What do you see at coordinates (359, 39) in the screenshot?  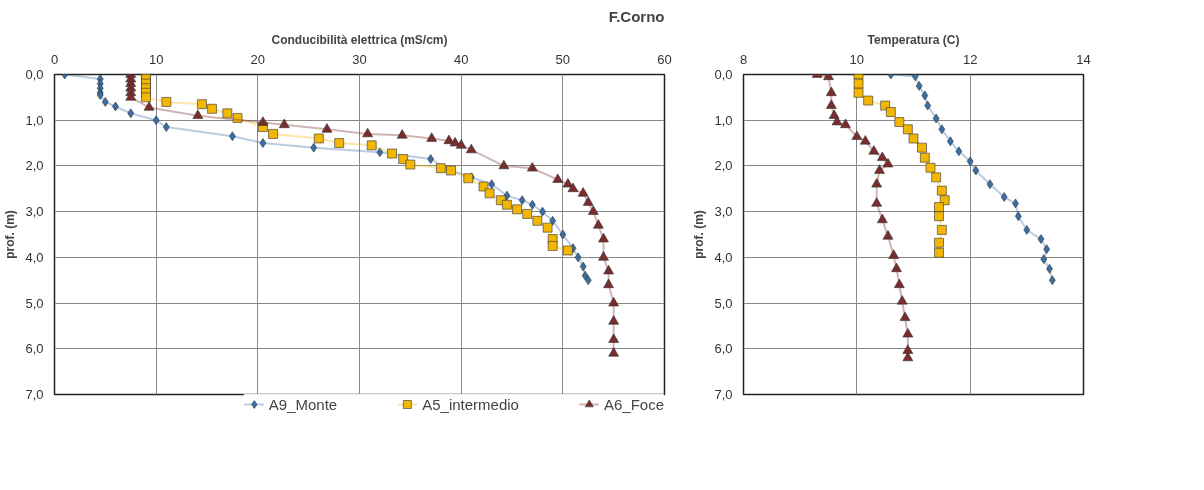 I see `x-axis-title: Conducibilità elettrica (mS/cm)` at bounding box center [359, 39].